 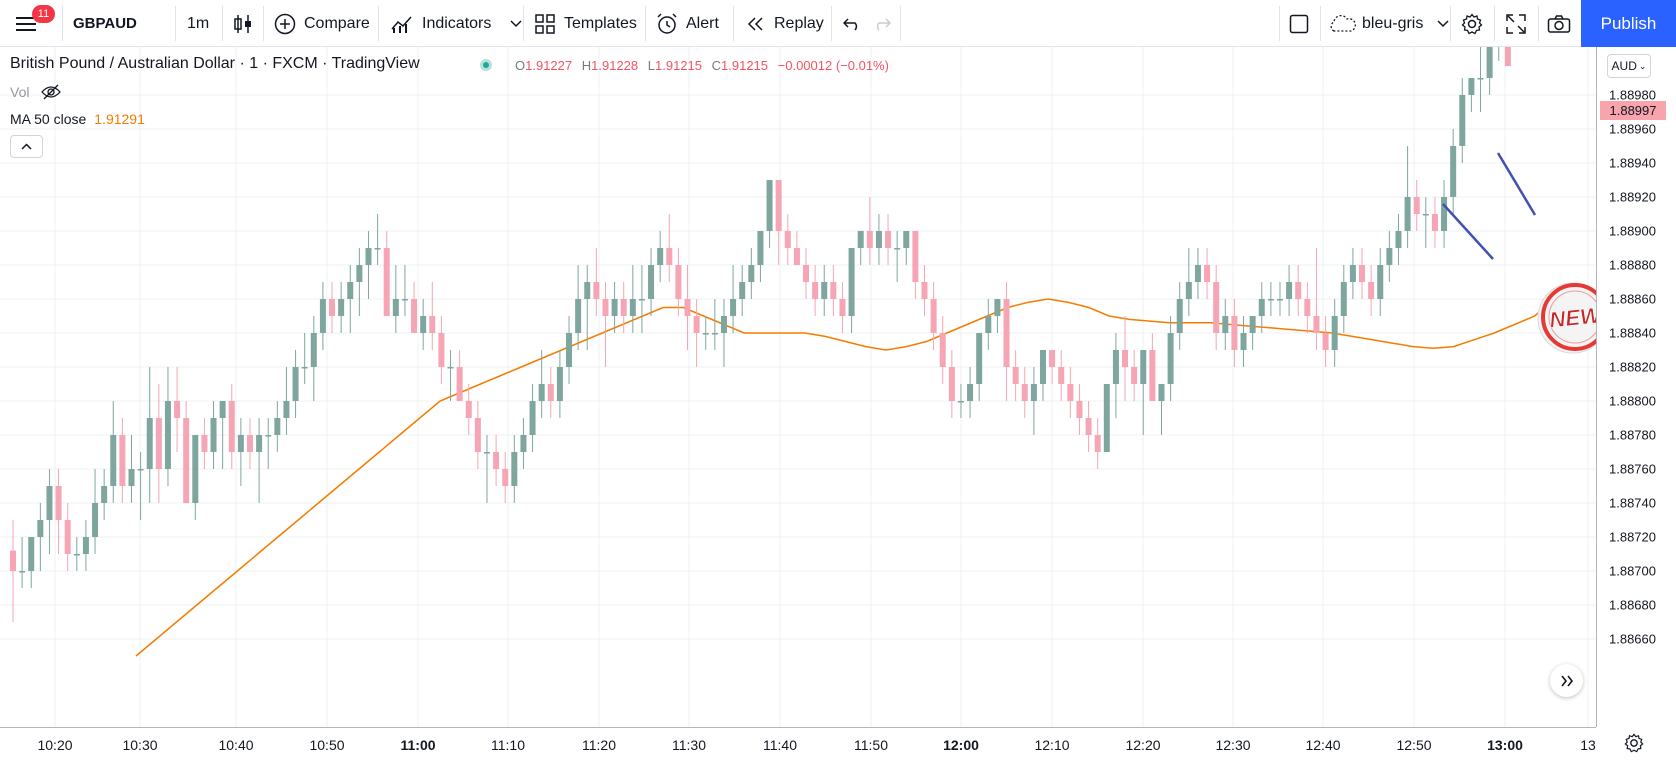 What do you see at coordinates (48, 119) in the screenshot?
I see `ma-label: MA 50 close` at bounding box center [48, 119].